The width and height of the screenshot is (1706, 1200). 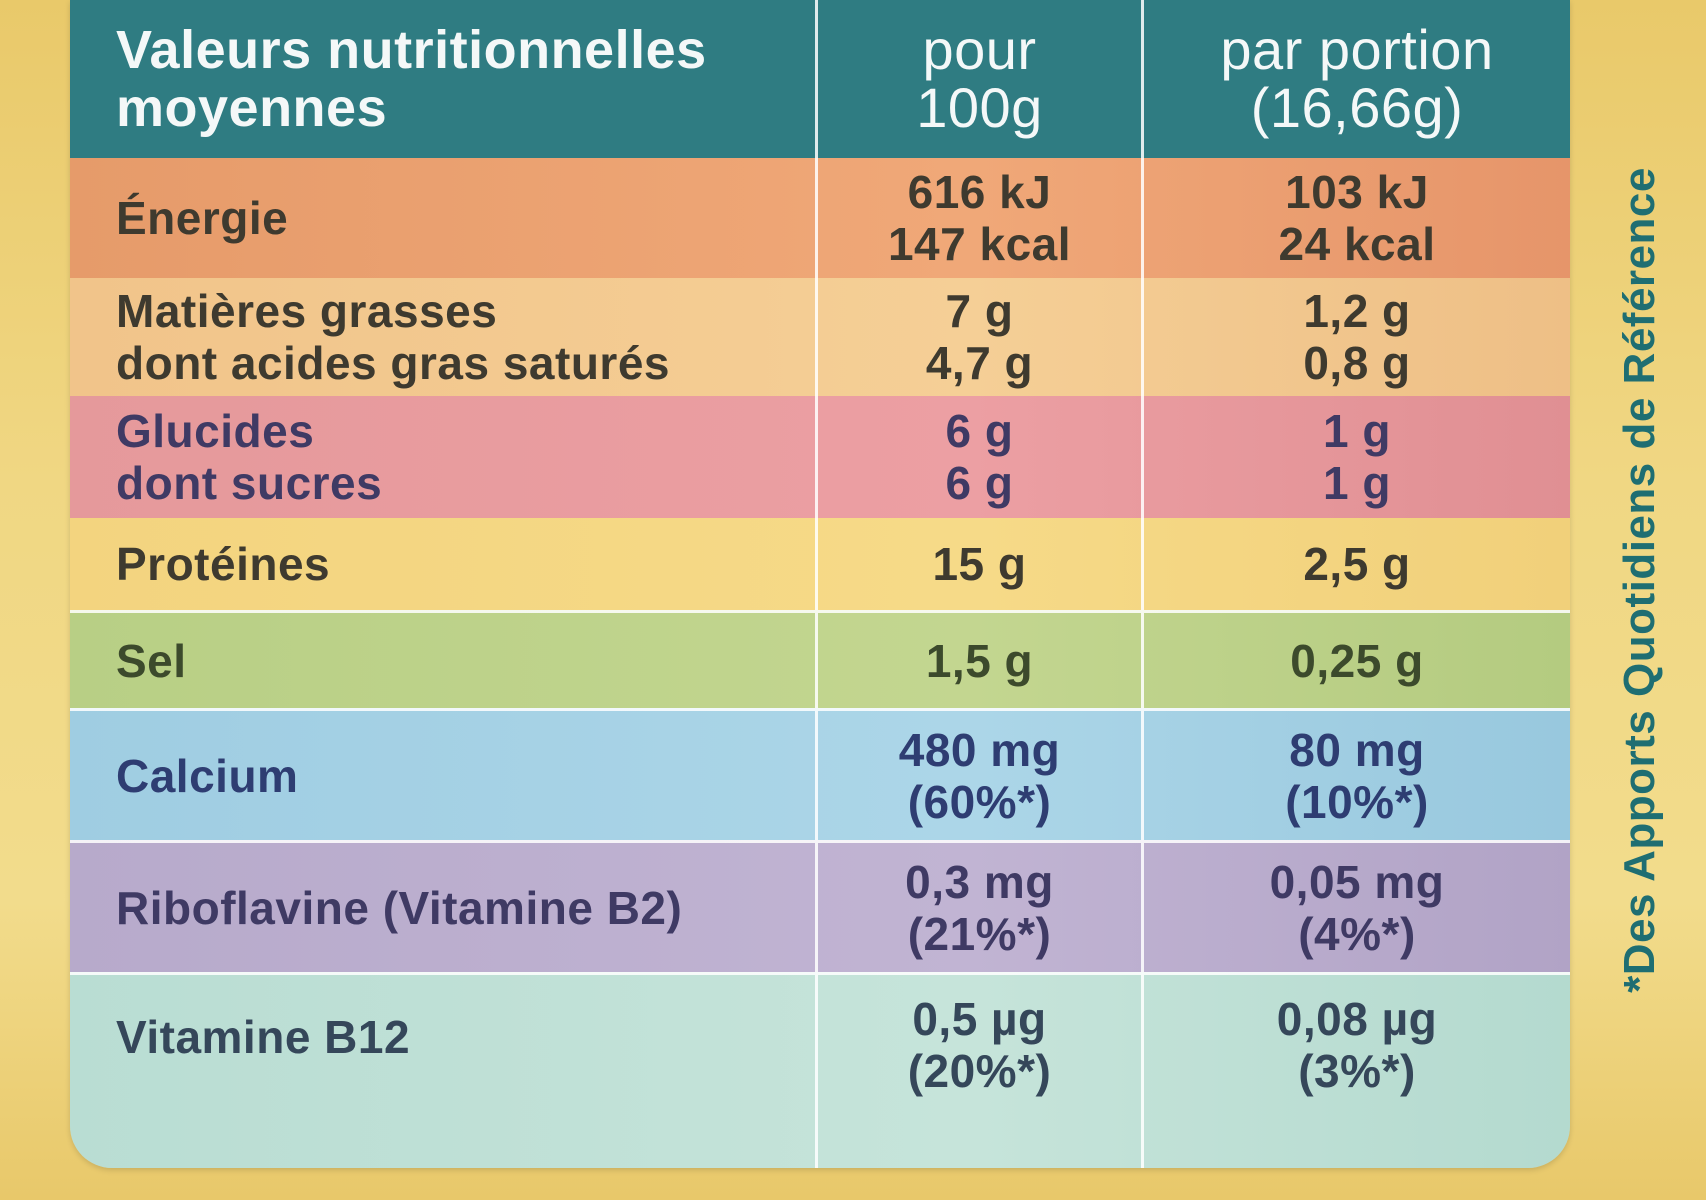 What do you see at coordinates (979, 363) in the screenshot?
I see `row-per100-line2: 4,7 g` at bounding box center [979, 363].